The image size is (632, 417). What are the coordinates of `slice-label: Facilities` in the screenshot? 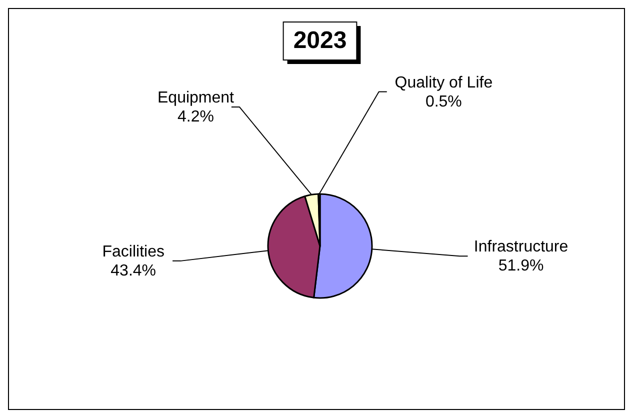 It's located at (133, 251).